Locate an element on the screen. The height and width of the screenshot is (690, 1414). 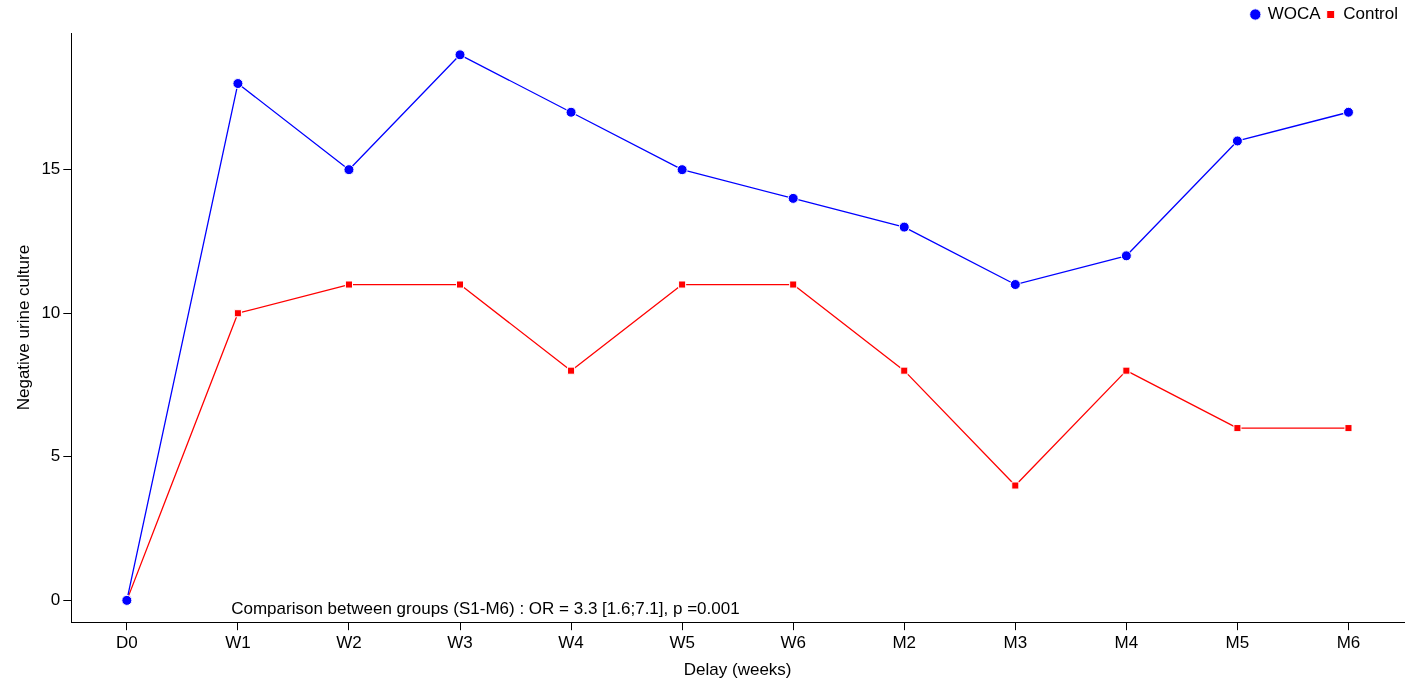
y-axis-title: Negative urine culture is located at coordinates (23, 327).